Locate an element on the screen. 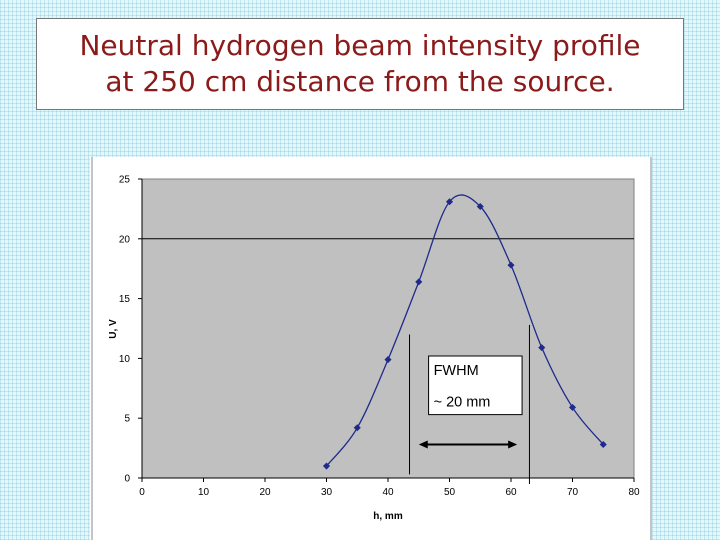  title-line-2: at 250 cm distance from the source. is located at coordinates (360, 81).